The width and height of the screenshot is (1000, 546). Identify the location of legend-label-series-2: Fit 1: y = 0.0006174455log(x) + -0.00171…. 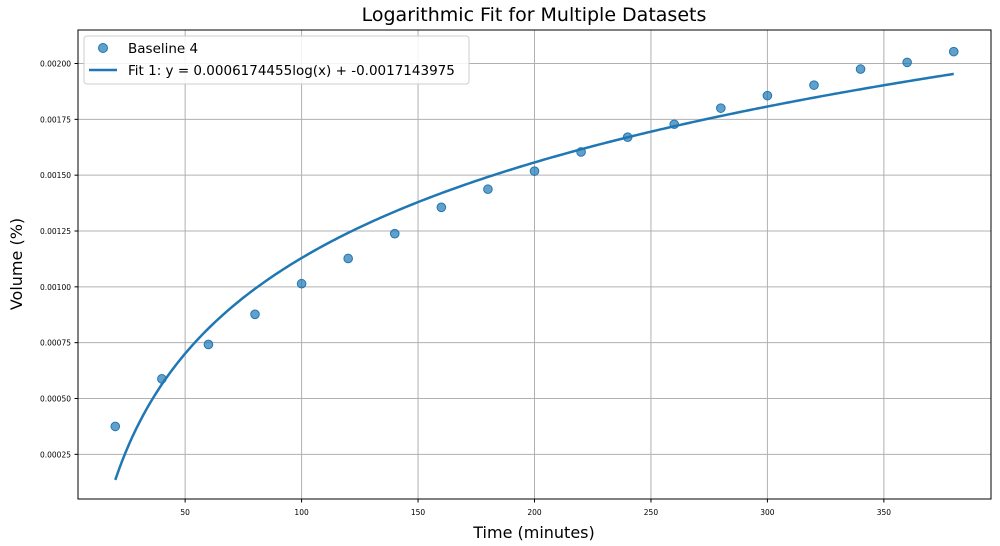
(291, 71).